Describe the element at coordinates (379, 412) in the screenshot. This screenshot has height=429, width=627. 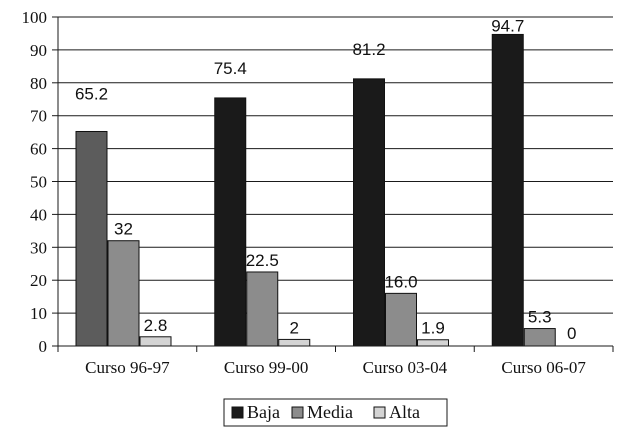
I see `legend-swatch-alta` at that location.